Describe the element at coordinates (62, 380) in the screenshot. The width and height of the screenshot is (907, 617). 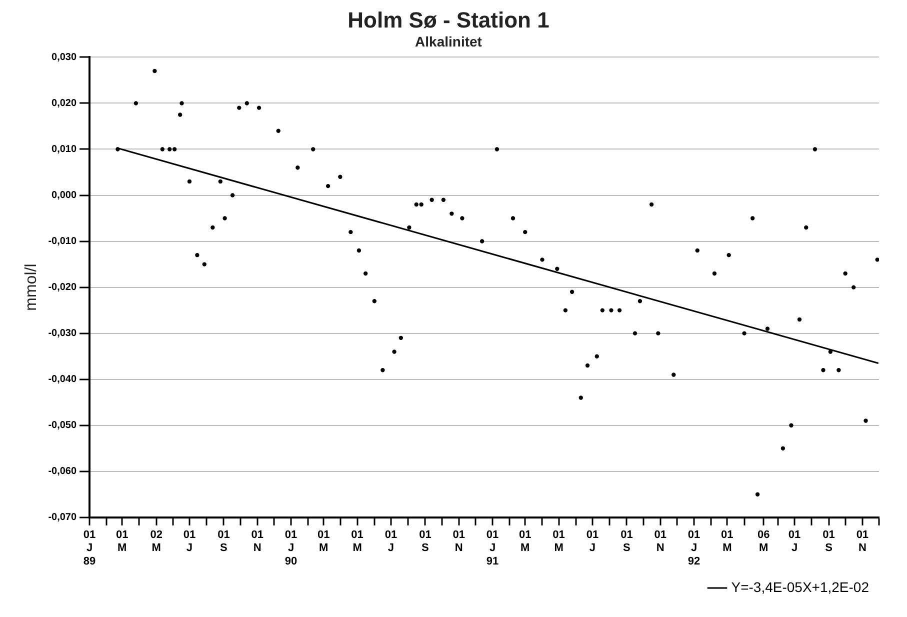
I see `y-tick-label: -0,040` at that location.